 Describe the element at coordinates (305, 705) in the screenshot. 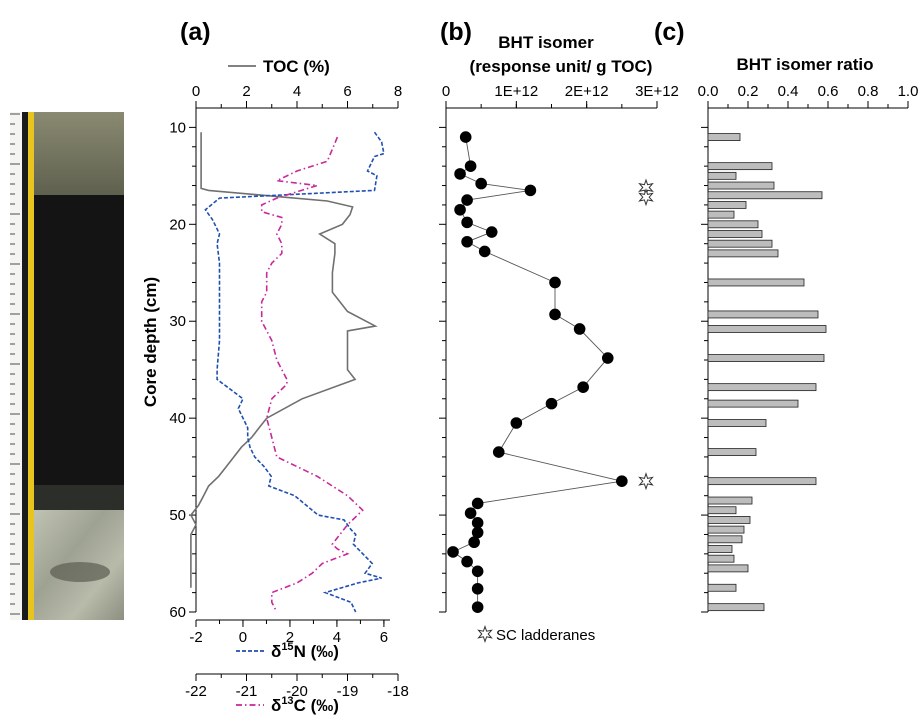

I see `d13c-axis-label: δ13C (‰)` at that location.